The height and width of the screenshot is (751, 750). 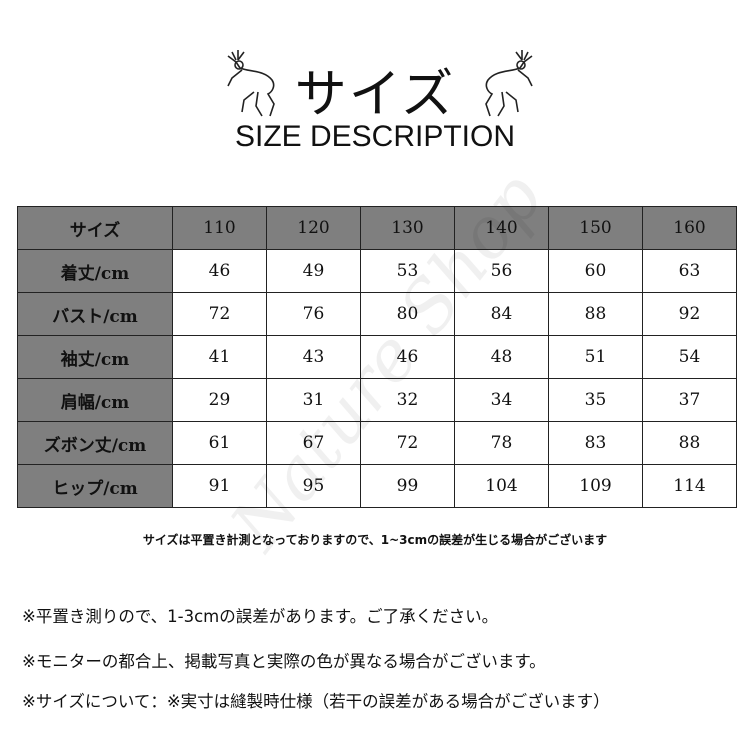 I want to click on row-label: ズボン丈/cm, so click(x=95, y=443).